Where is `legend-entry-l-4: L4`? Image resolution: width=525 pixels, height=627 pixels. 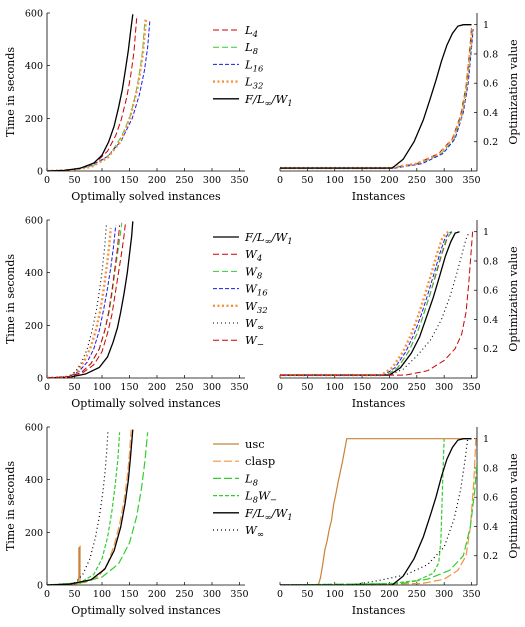 legend-entry-l-4: L4 is located at coordinates (251, 31).